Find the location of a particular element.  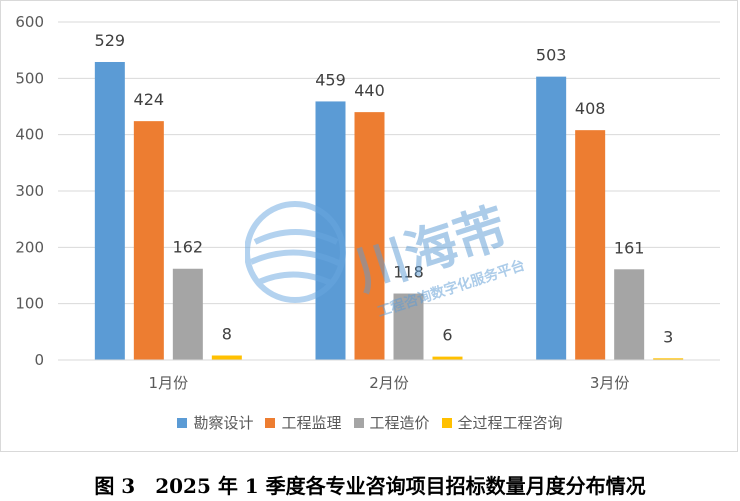

legend-item: 工程监理 is located at coordinates (303, 422).